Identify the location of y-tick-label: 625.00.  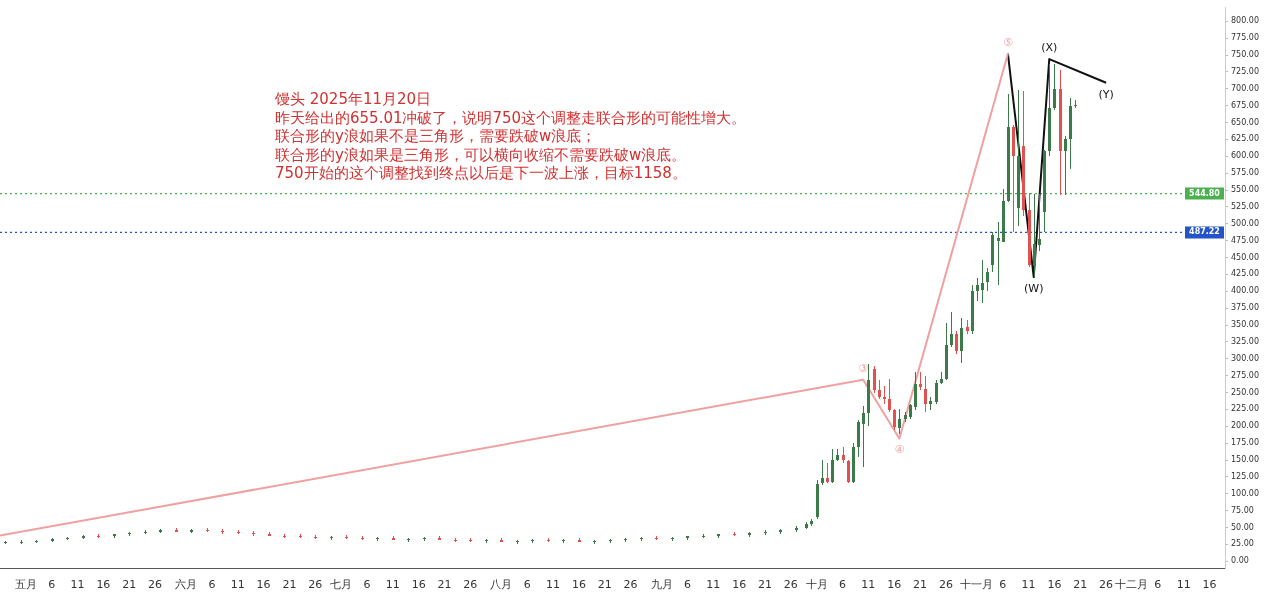
(1245, 139).